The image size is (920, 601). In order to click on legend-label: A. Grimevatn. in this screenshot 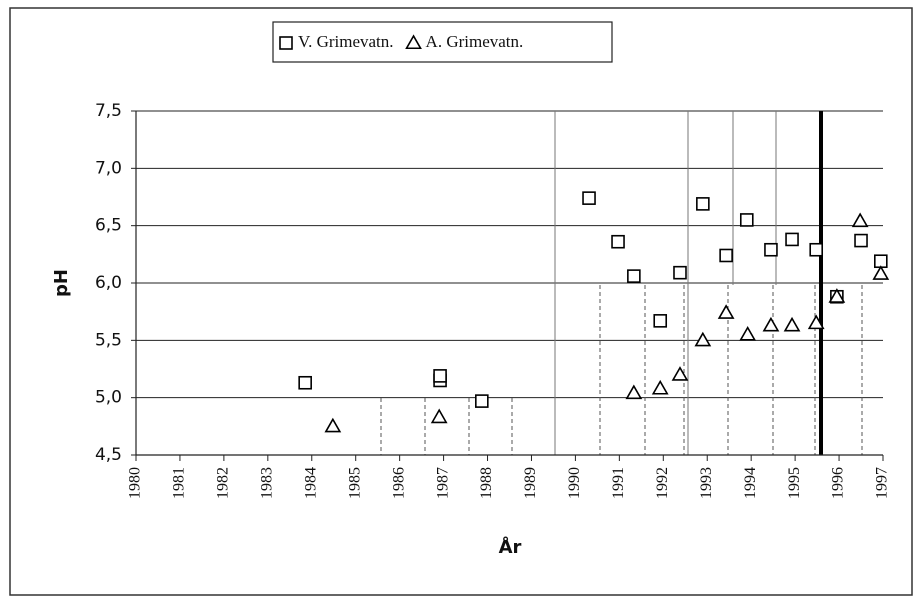, I will do `click(475, 41)`.